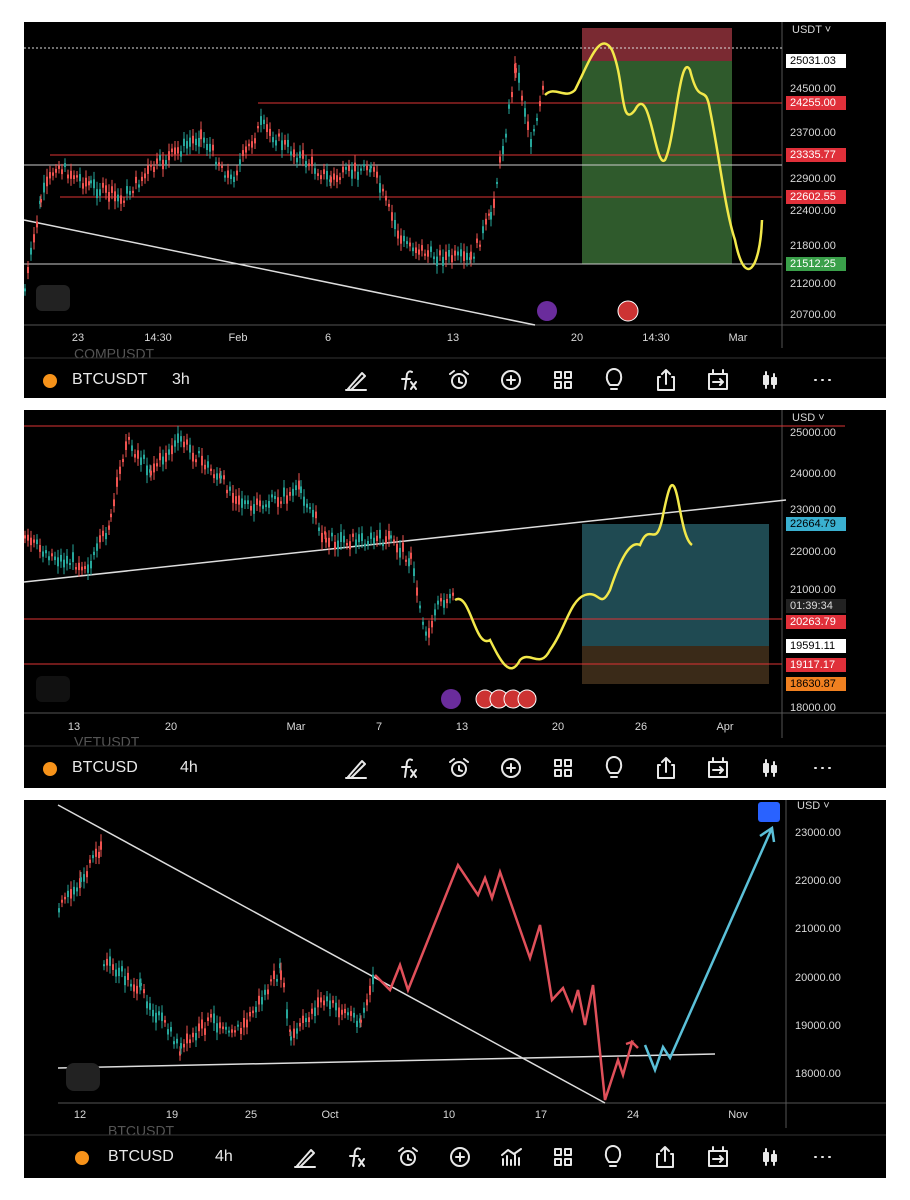 The height and width of the screenshot is (1200, 910). I want to click on currency-selector: USDT ˅, so click(811, 30).